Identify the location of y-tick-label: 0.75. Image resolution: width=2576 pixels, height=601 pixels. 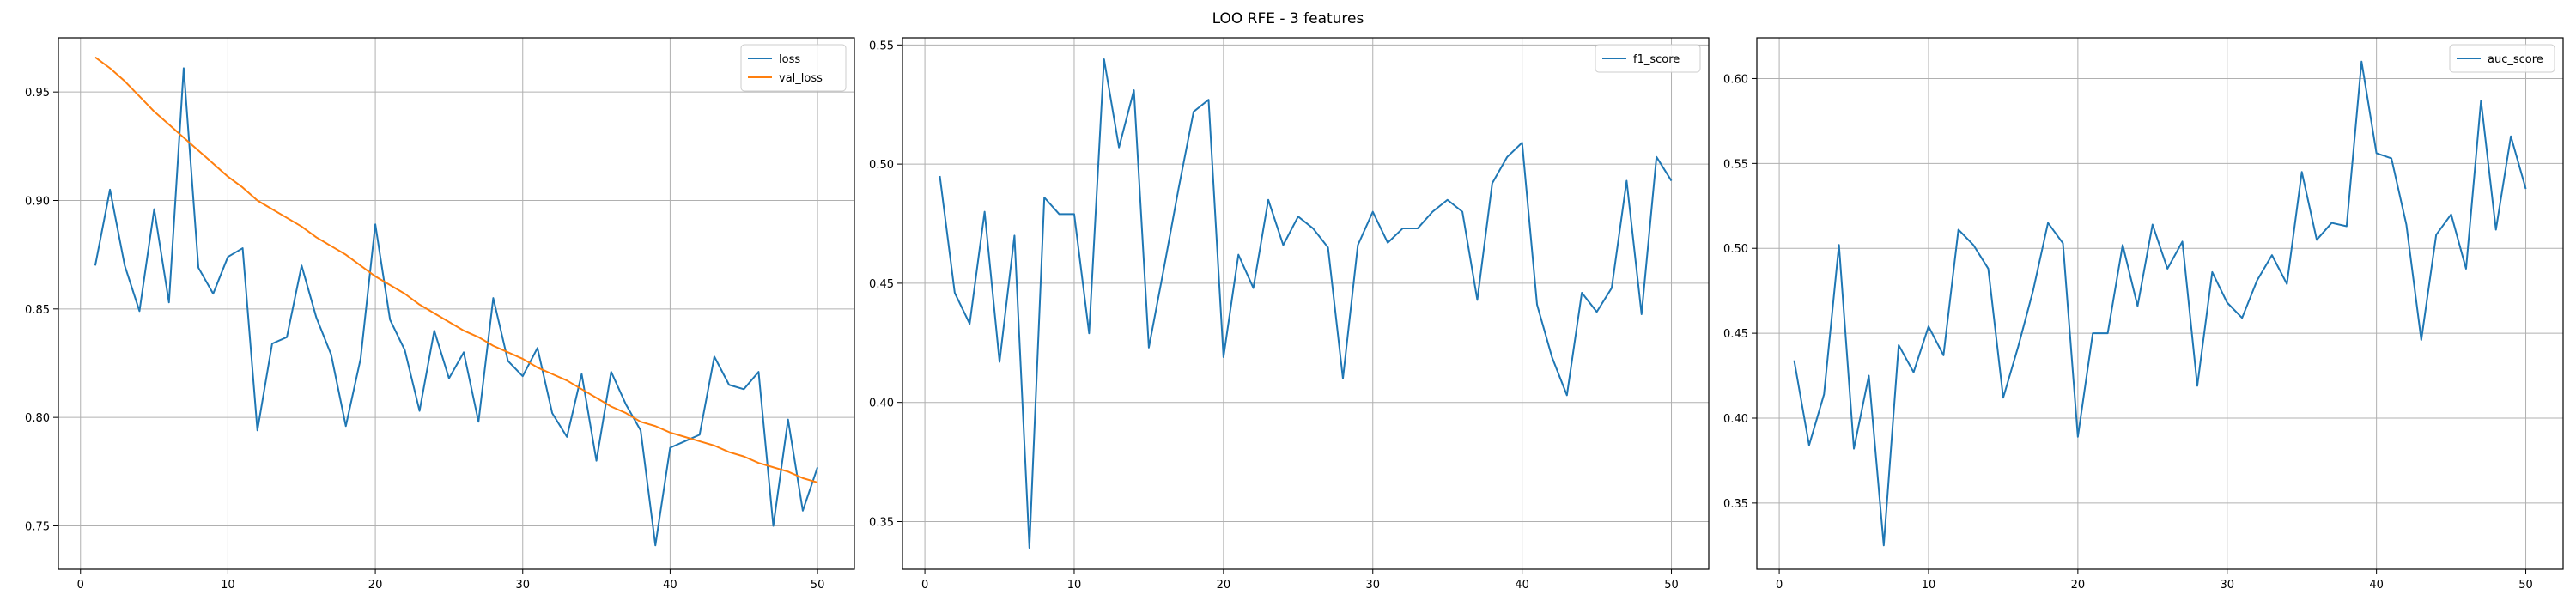
(37, 526).